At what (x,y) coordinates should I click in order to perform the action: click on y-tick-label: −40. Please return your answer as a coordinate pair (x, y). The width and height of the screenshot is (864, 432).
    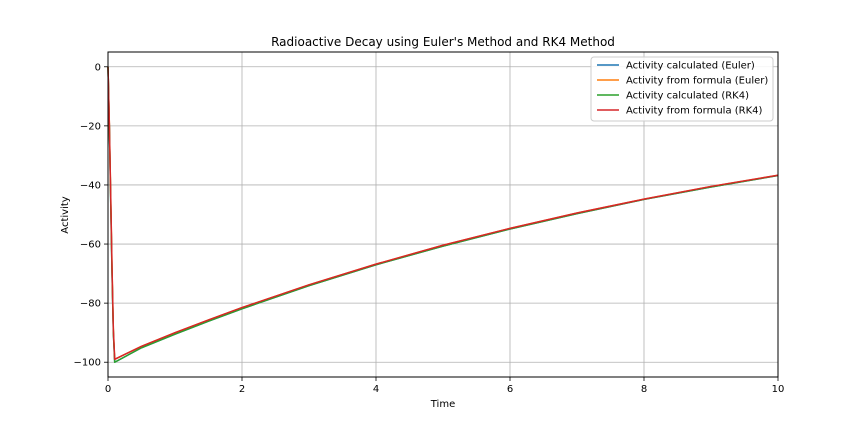
    Looking at the image, I should click on (90, 185).